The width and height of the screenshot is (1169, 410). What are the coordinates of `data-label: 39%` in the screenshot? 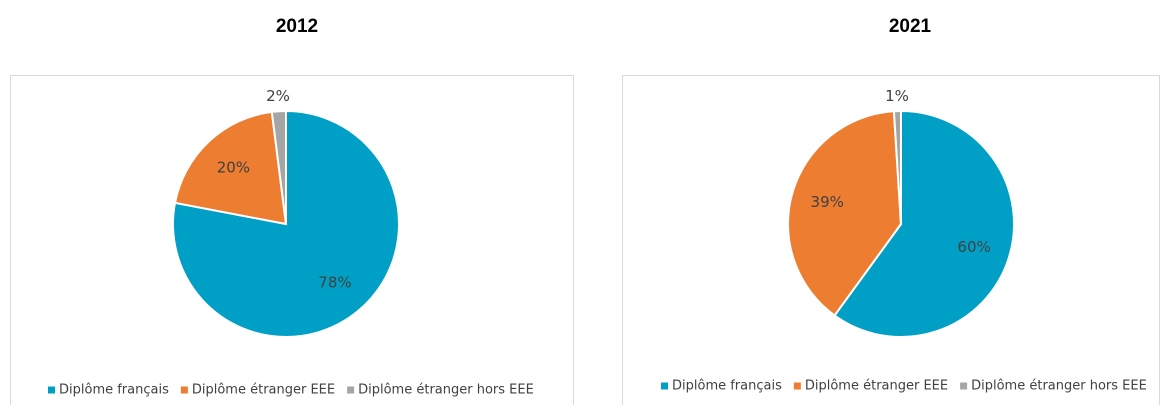 It's located at (827, 202).